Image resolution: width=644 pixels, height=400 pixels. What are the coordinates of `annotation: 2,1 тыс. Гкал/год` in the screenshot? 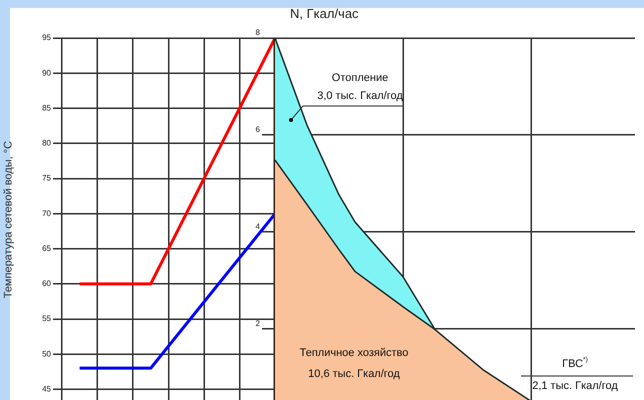 It's located at (575, 386).